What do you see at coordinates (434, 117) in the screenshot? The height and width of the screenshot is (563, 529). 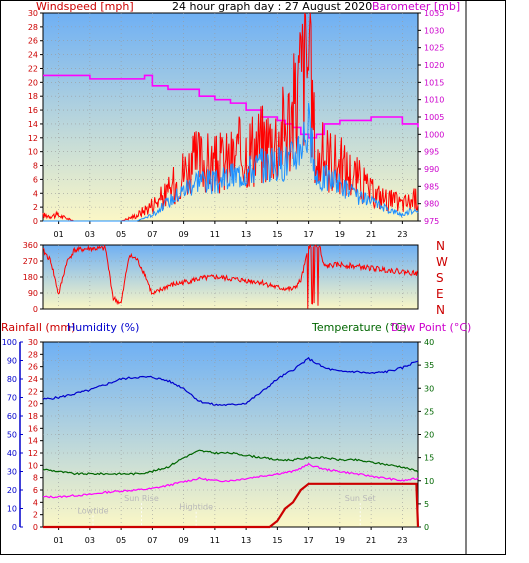 I see `barometer-tick-label: 1005` at bounding box center [434, 117].